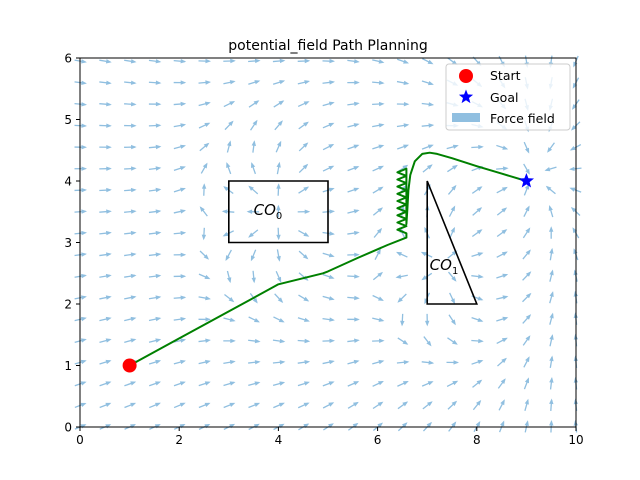 The width and height of the screenshot is (640, 480). I want to click on legend-field-patch, so click(466, 117).